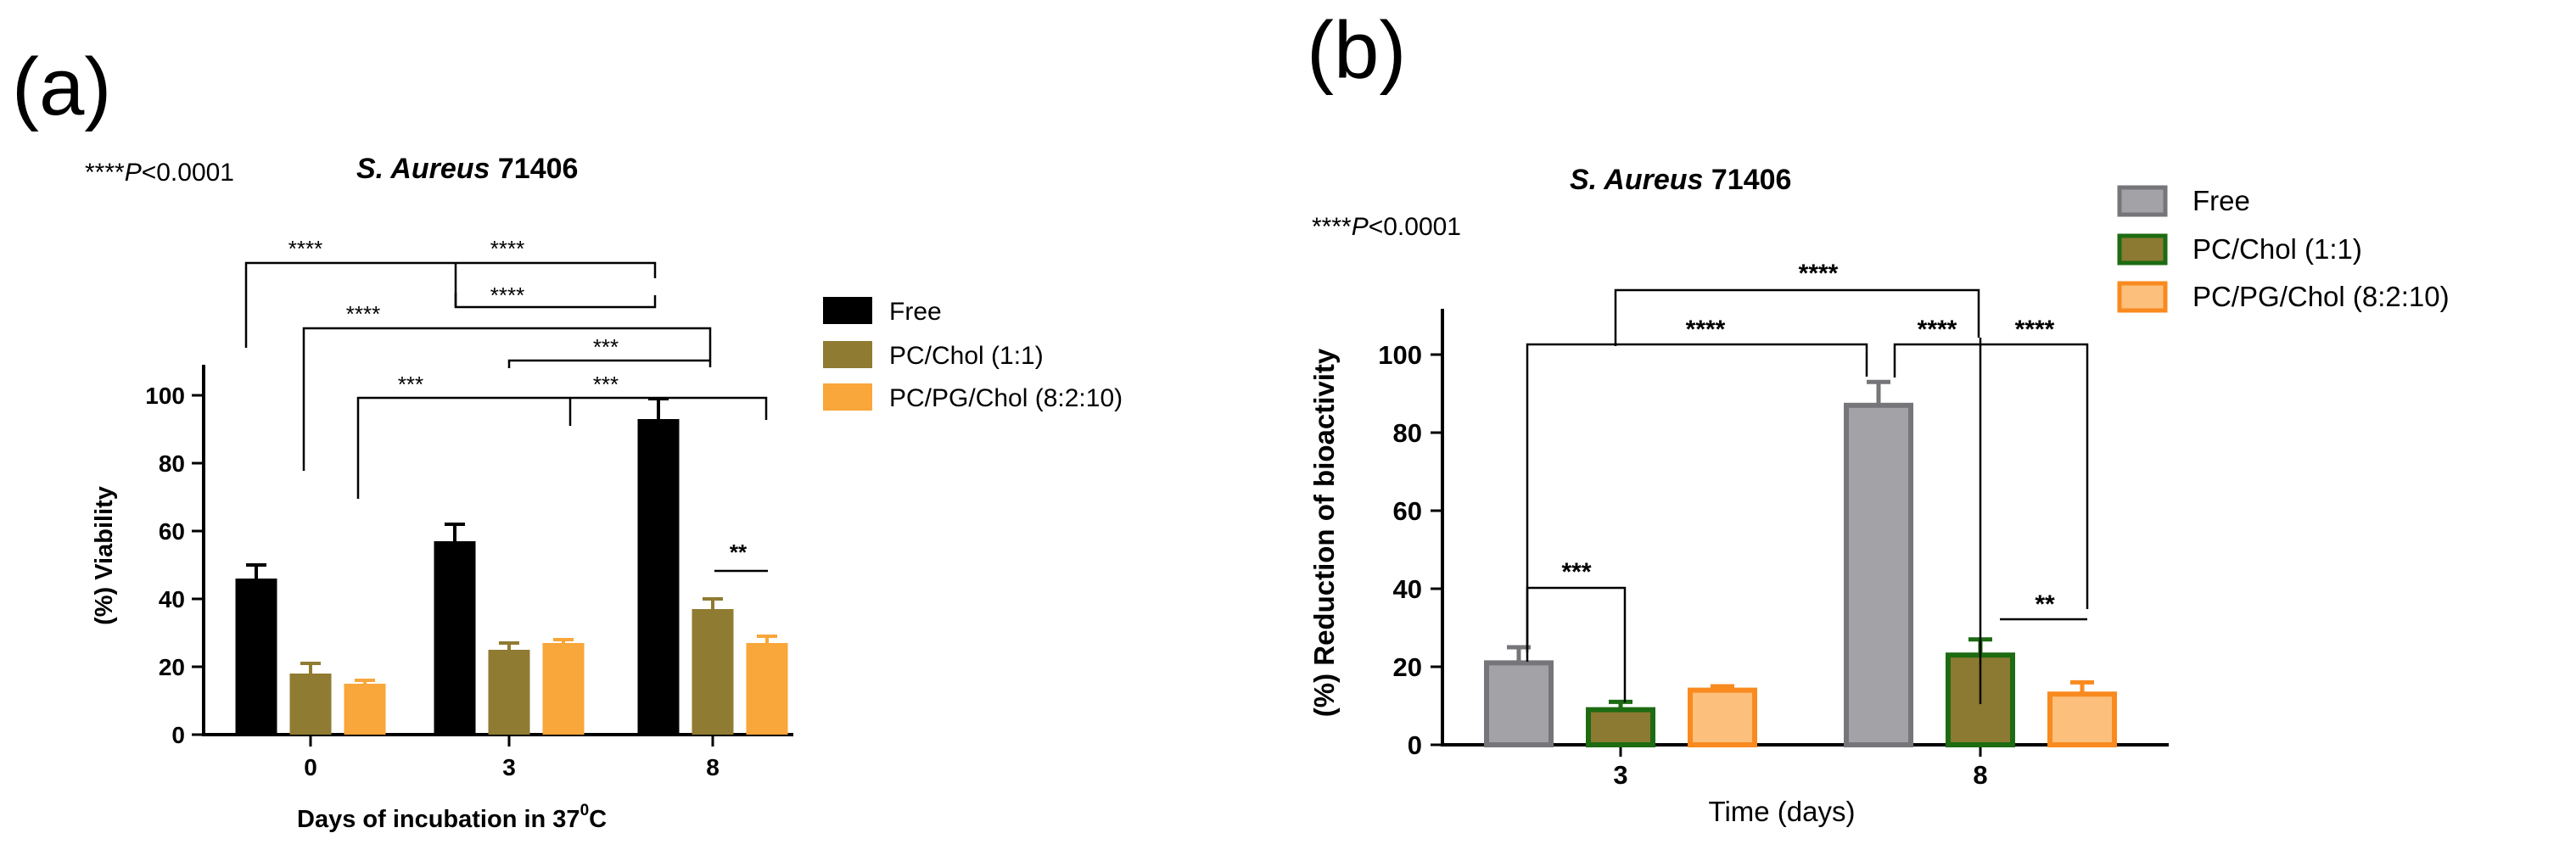 The image size is (2576, 850). What do you see at coordinates (555, 286) in the screenshot?
I see `sig-a-2-bracket` at bounding box center [555, 286].